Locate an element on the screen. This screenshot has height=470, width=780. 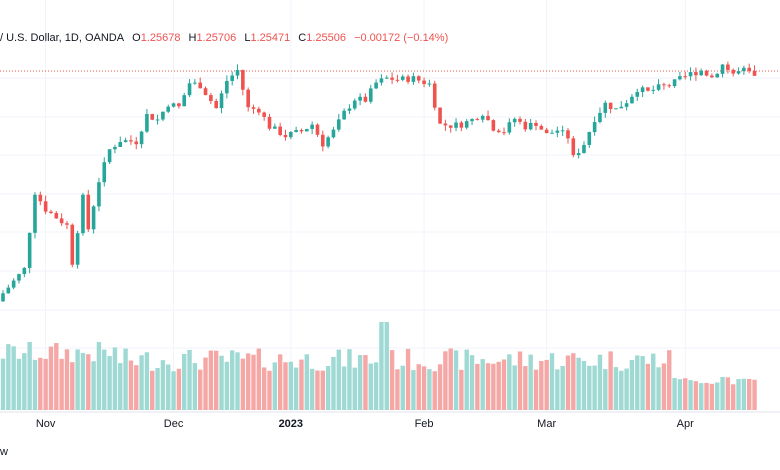
close-label: C is located at coordinates (302, 38).